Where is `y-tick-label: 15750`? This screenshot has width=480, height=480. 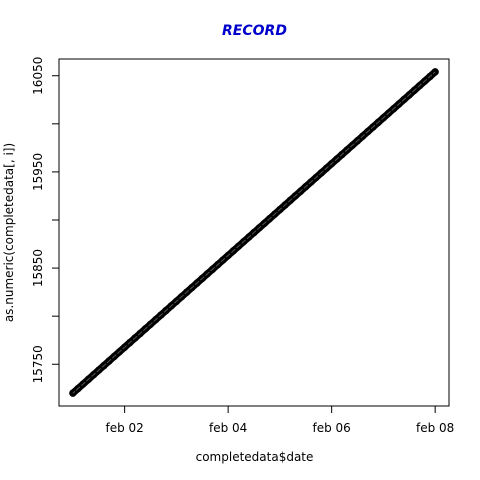 y-tick-label: 15750 is located at coordinates (38, 364).